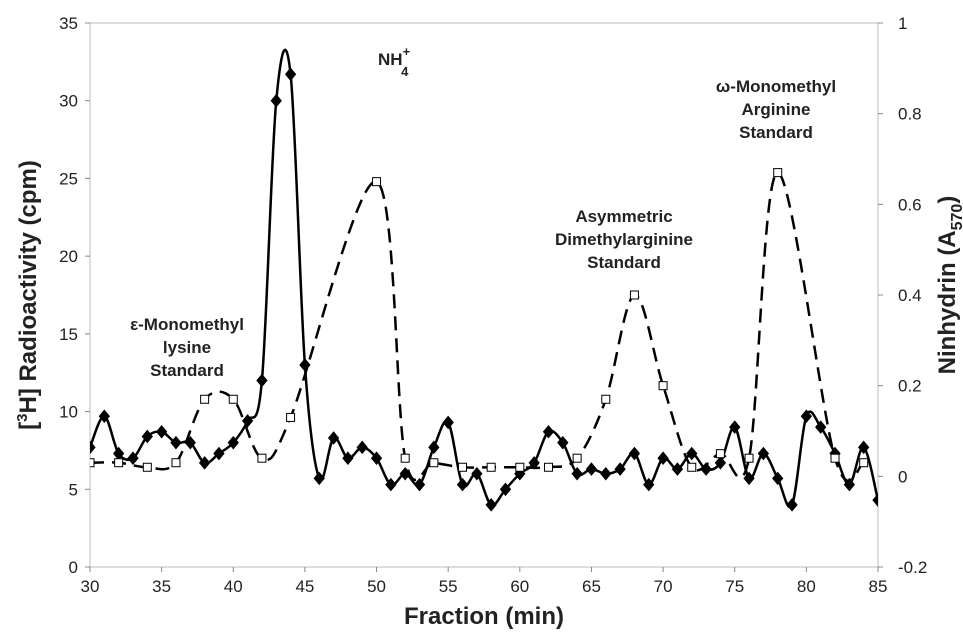  What do you see at coordinates (448, 586) in the screenshot?
I see `x-tick-label: 55` at bounding box center [448, 586].